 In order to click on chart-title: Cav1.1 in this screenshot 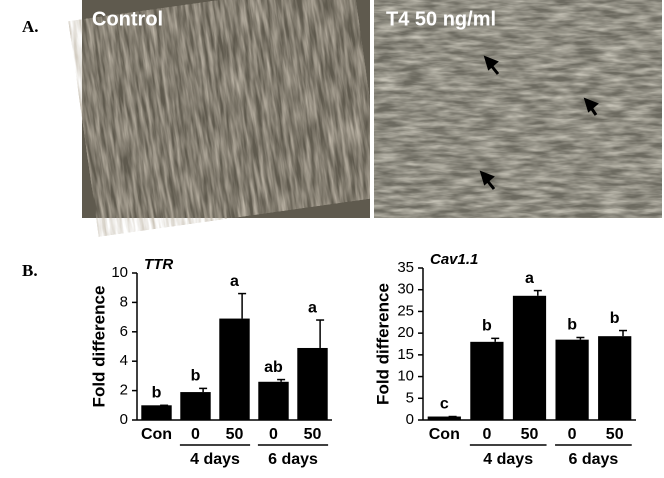, I will do `click(454, 259)`.